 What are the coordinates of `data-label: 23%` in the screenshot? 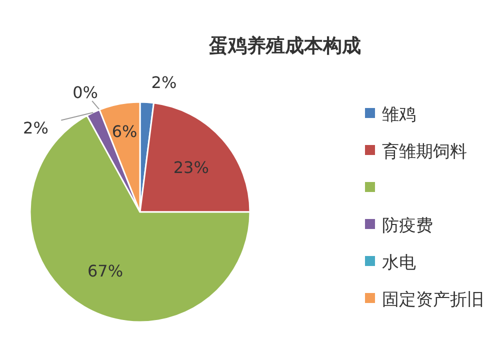 It's located at (191, 167).